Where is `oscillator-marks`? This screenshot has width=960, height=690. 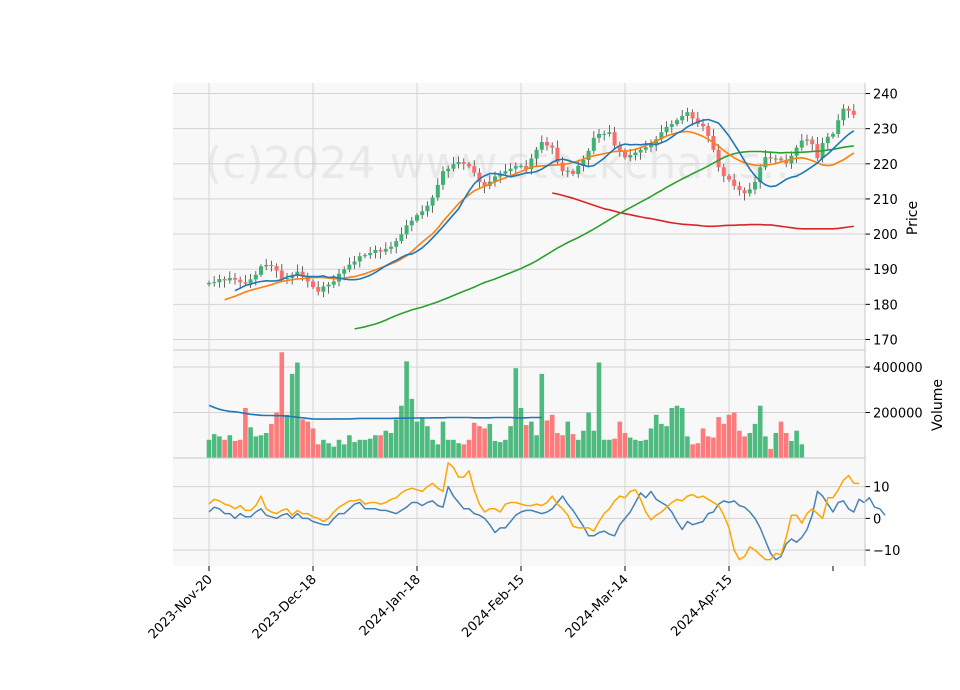 oscillator-marks is located at coordinates (547, 511).